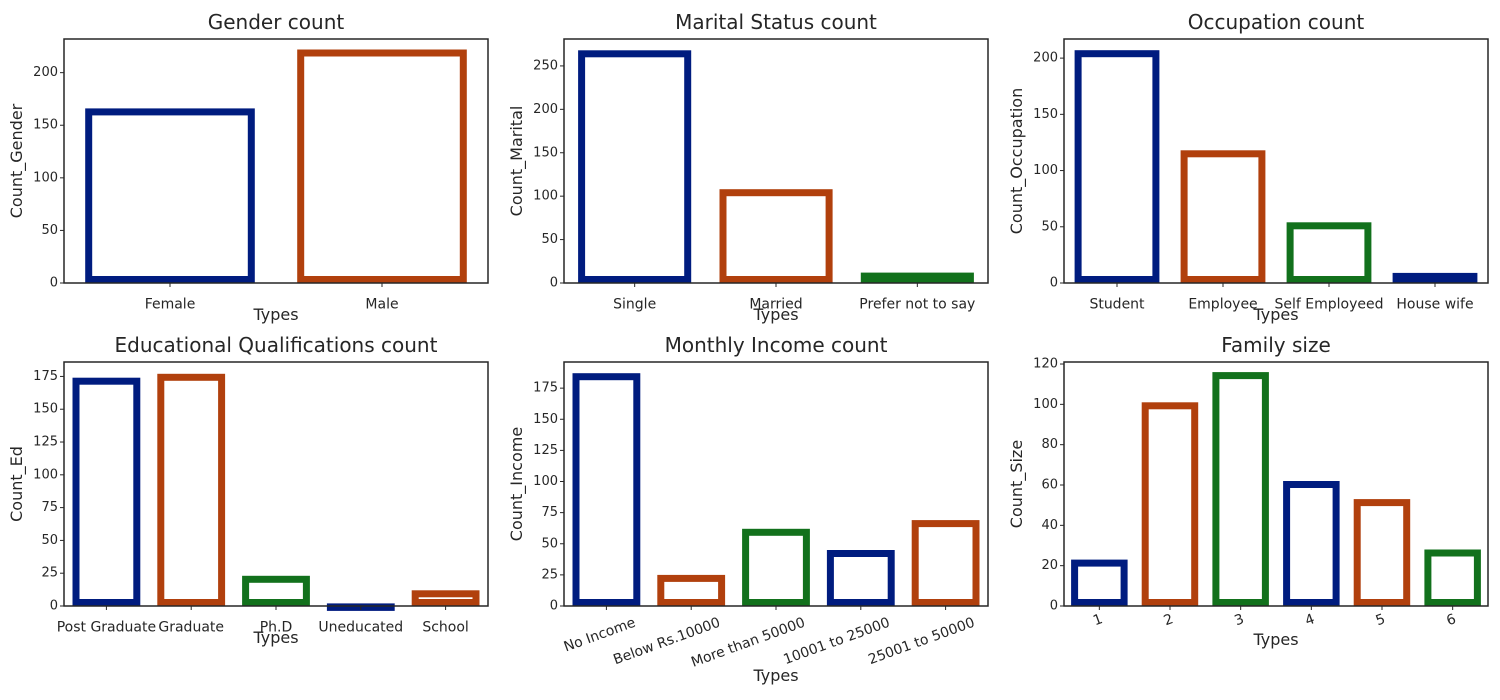 The width and height of the screenshot is (1500, 700). I want to click on bar-no-income, so click(606, 490).